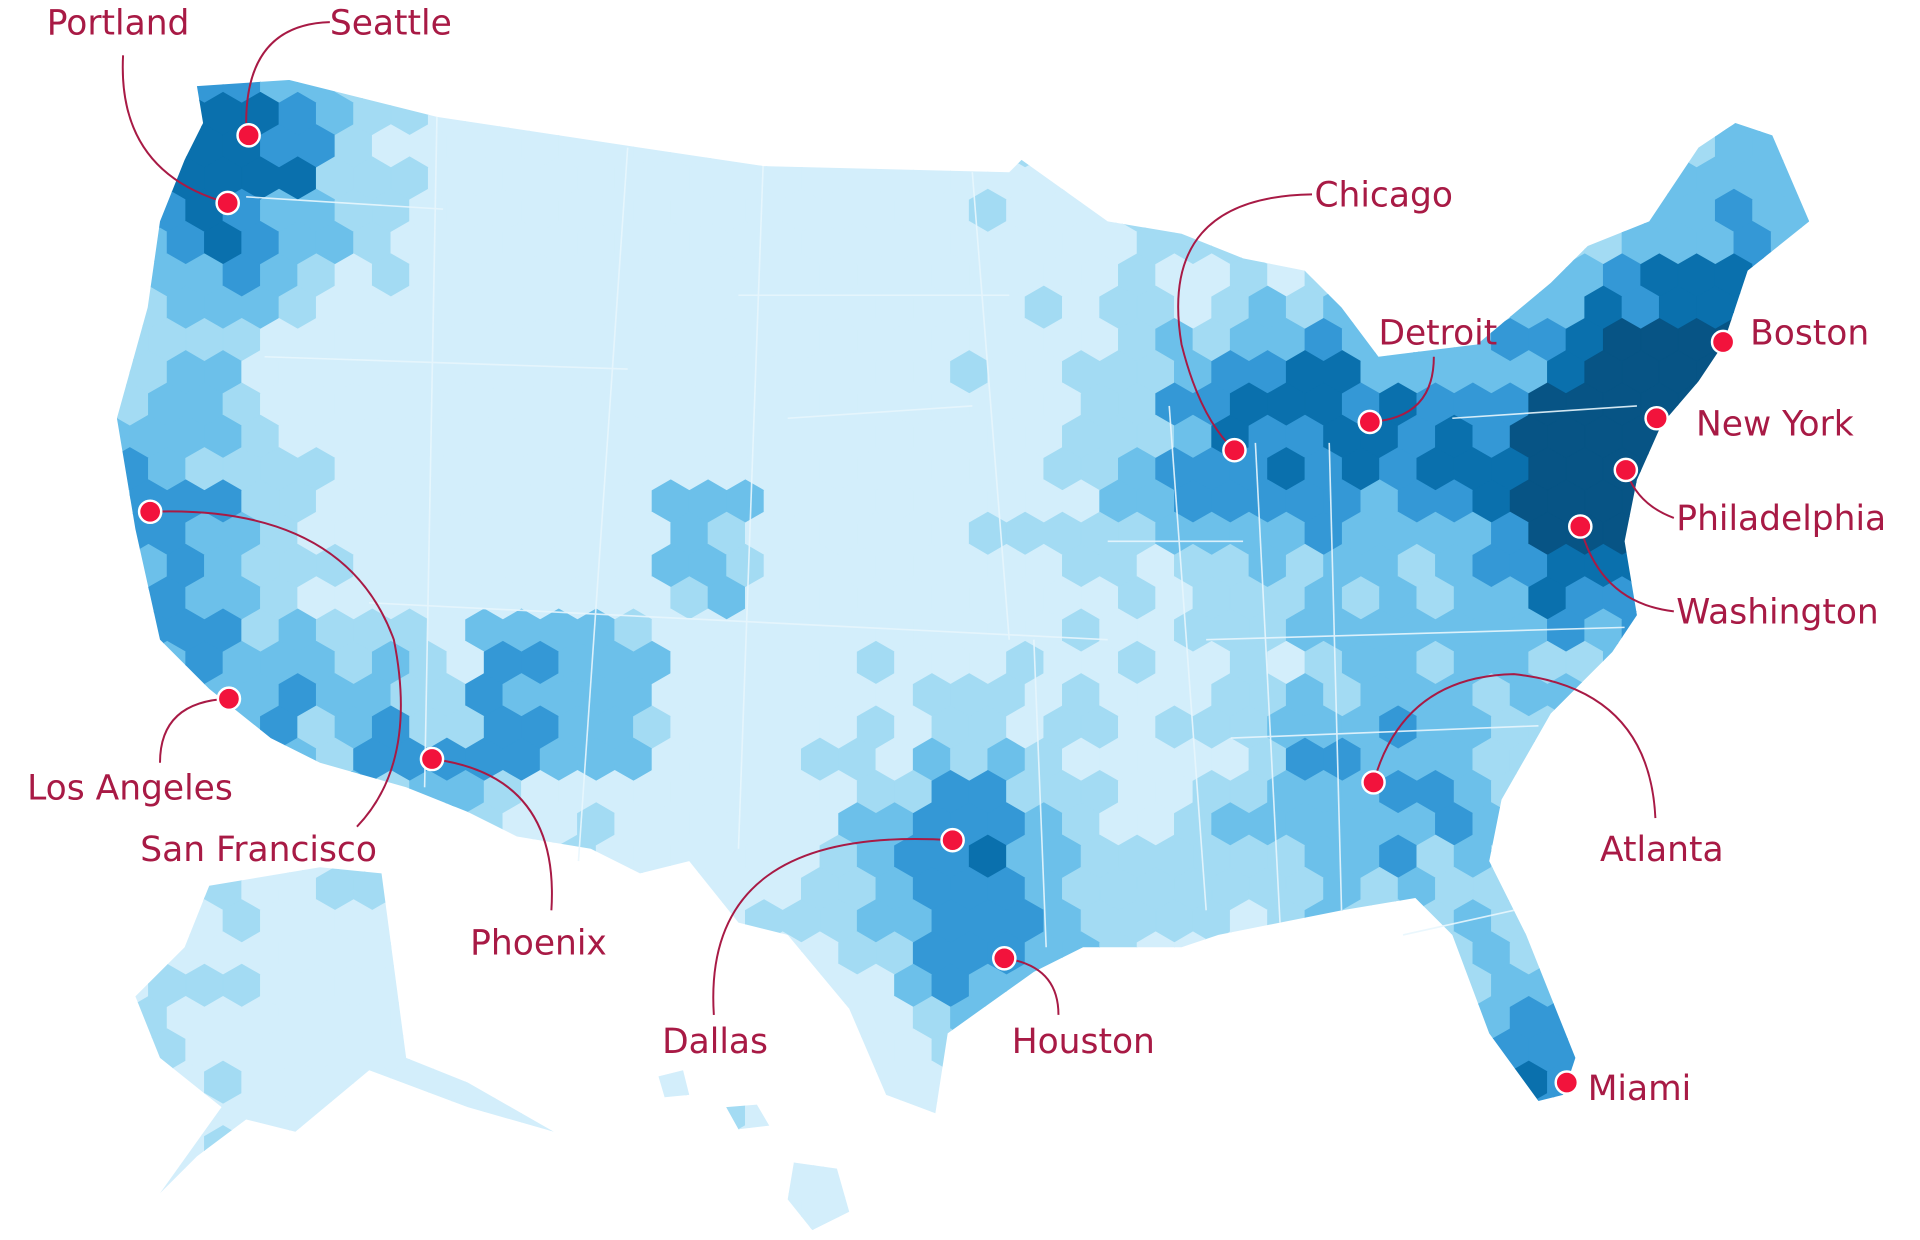 This screenshot has height=1240, width=1920. I want to click on city-phoenix: Phoenix, so click(513, 855).